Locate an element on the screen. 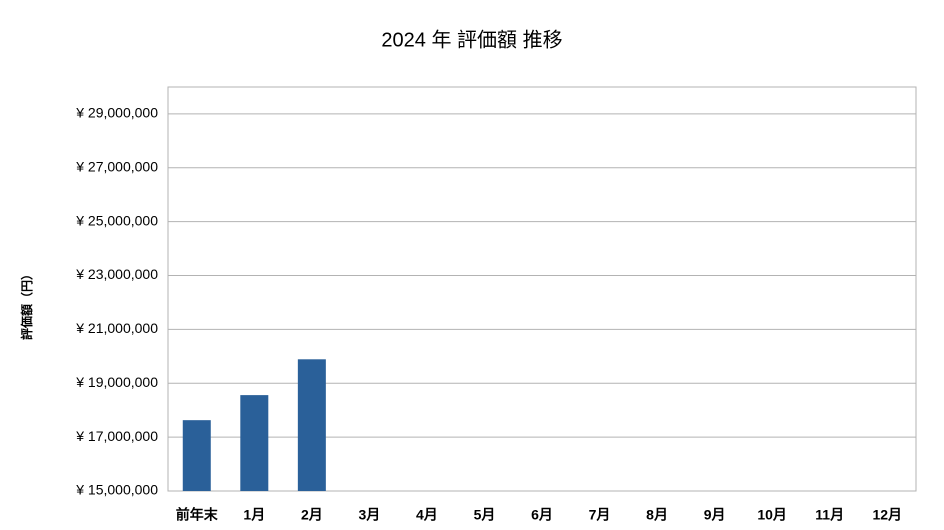 The image size is (944, 530). y-tick-label: ¥ 23,000,000 is located at coordinates (116, 274).